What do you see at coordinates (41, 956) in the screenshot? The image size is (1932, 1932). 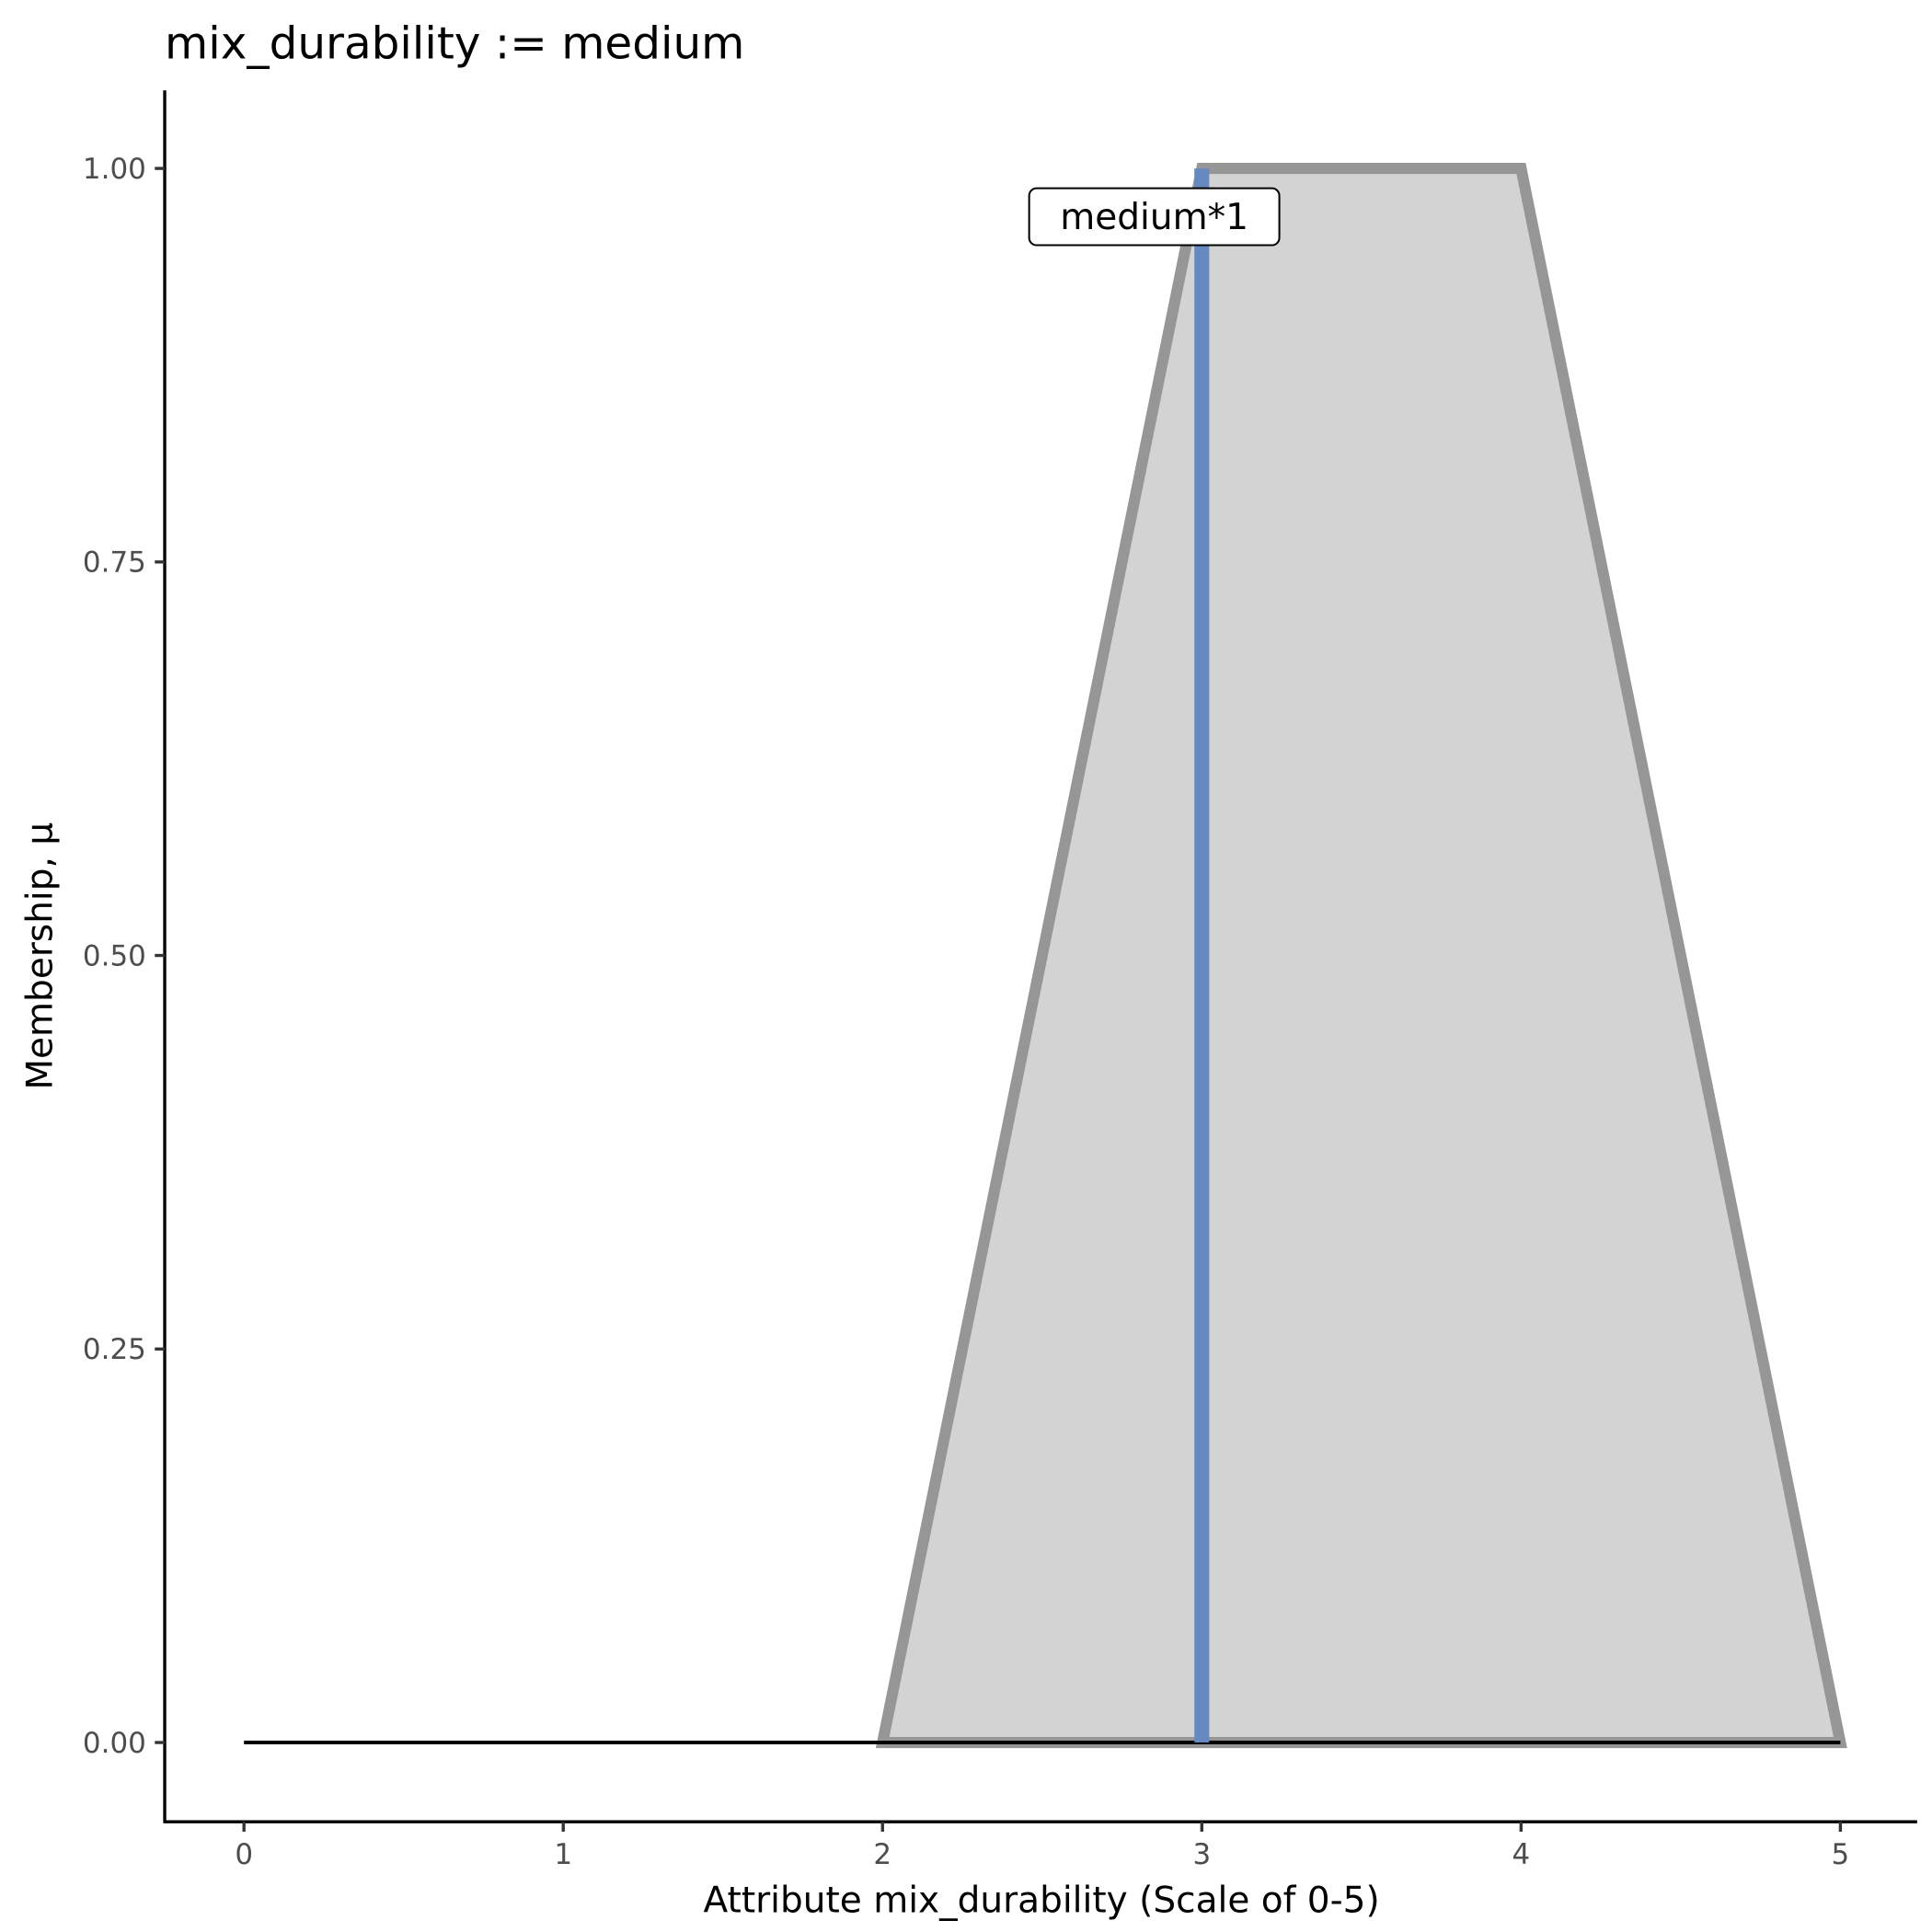 I see `y-axis-title: Membership, μ` at bounding box center [41, 956].